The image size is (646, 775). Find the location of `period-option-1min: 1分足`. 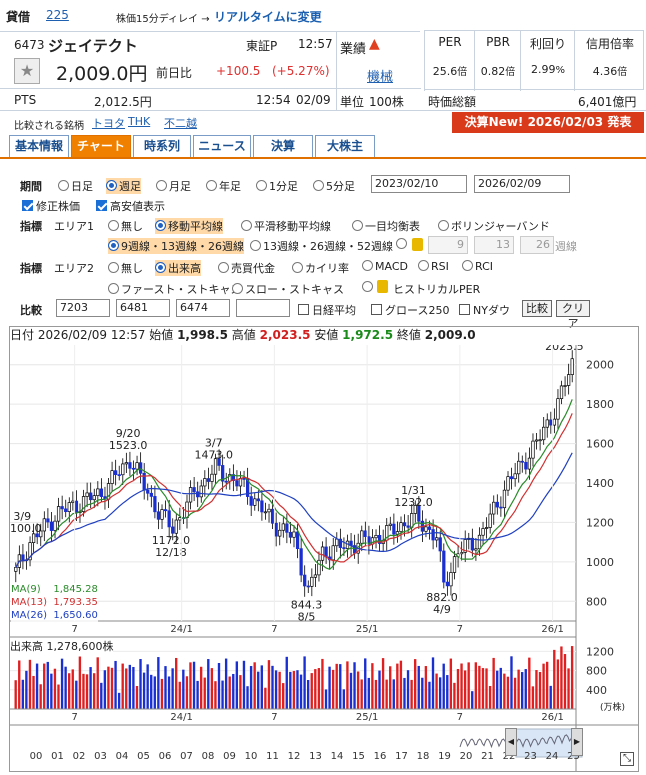

period-option-1min: 1分足 is located at coordinates (277, 186).